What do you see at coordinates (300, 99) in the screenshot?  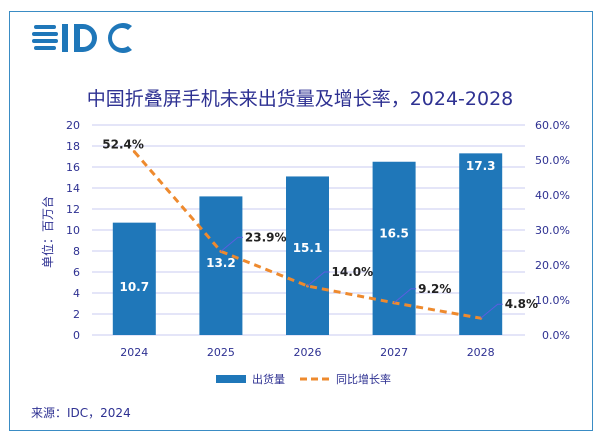 I see `chart-title: 中国折叠屏手机未来出货量及增长率，2024-2028` at bounding box center [300, 99].